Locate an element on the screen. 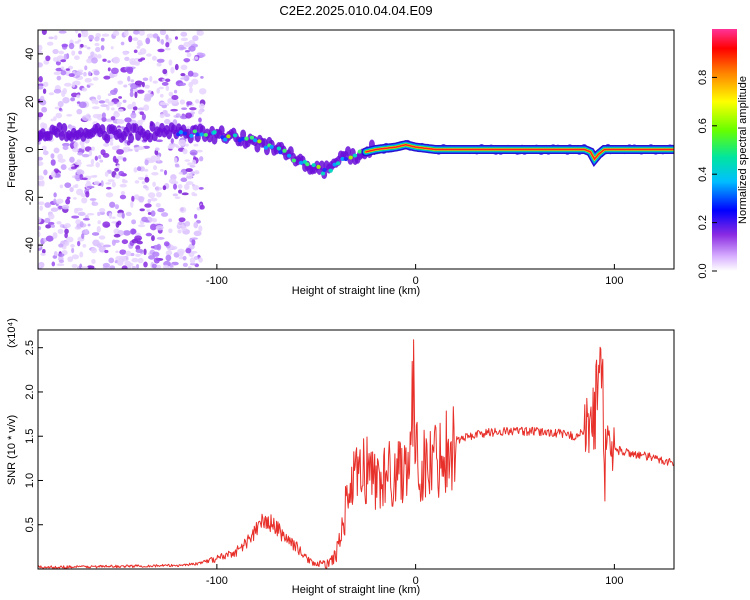 The image size is (750, 600). x-tick-label: 0 is located at coordinates (416, 281).